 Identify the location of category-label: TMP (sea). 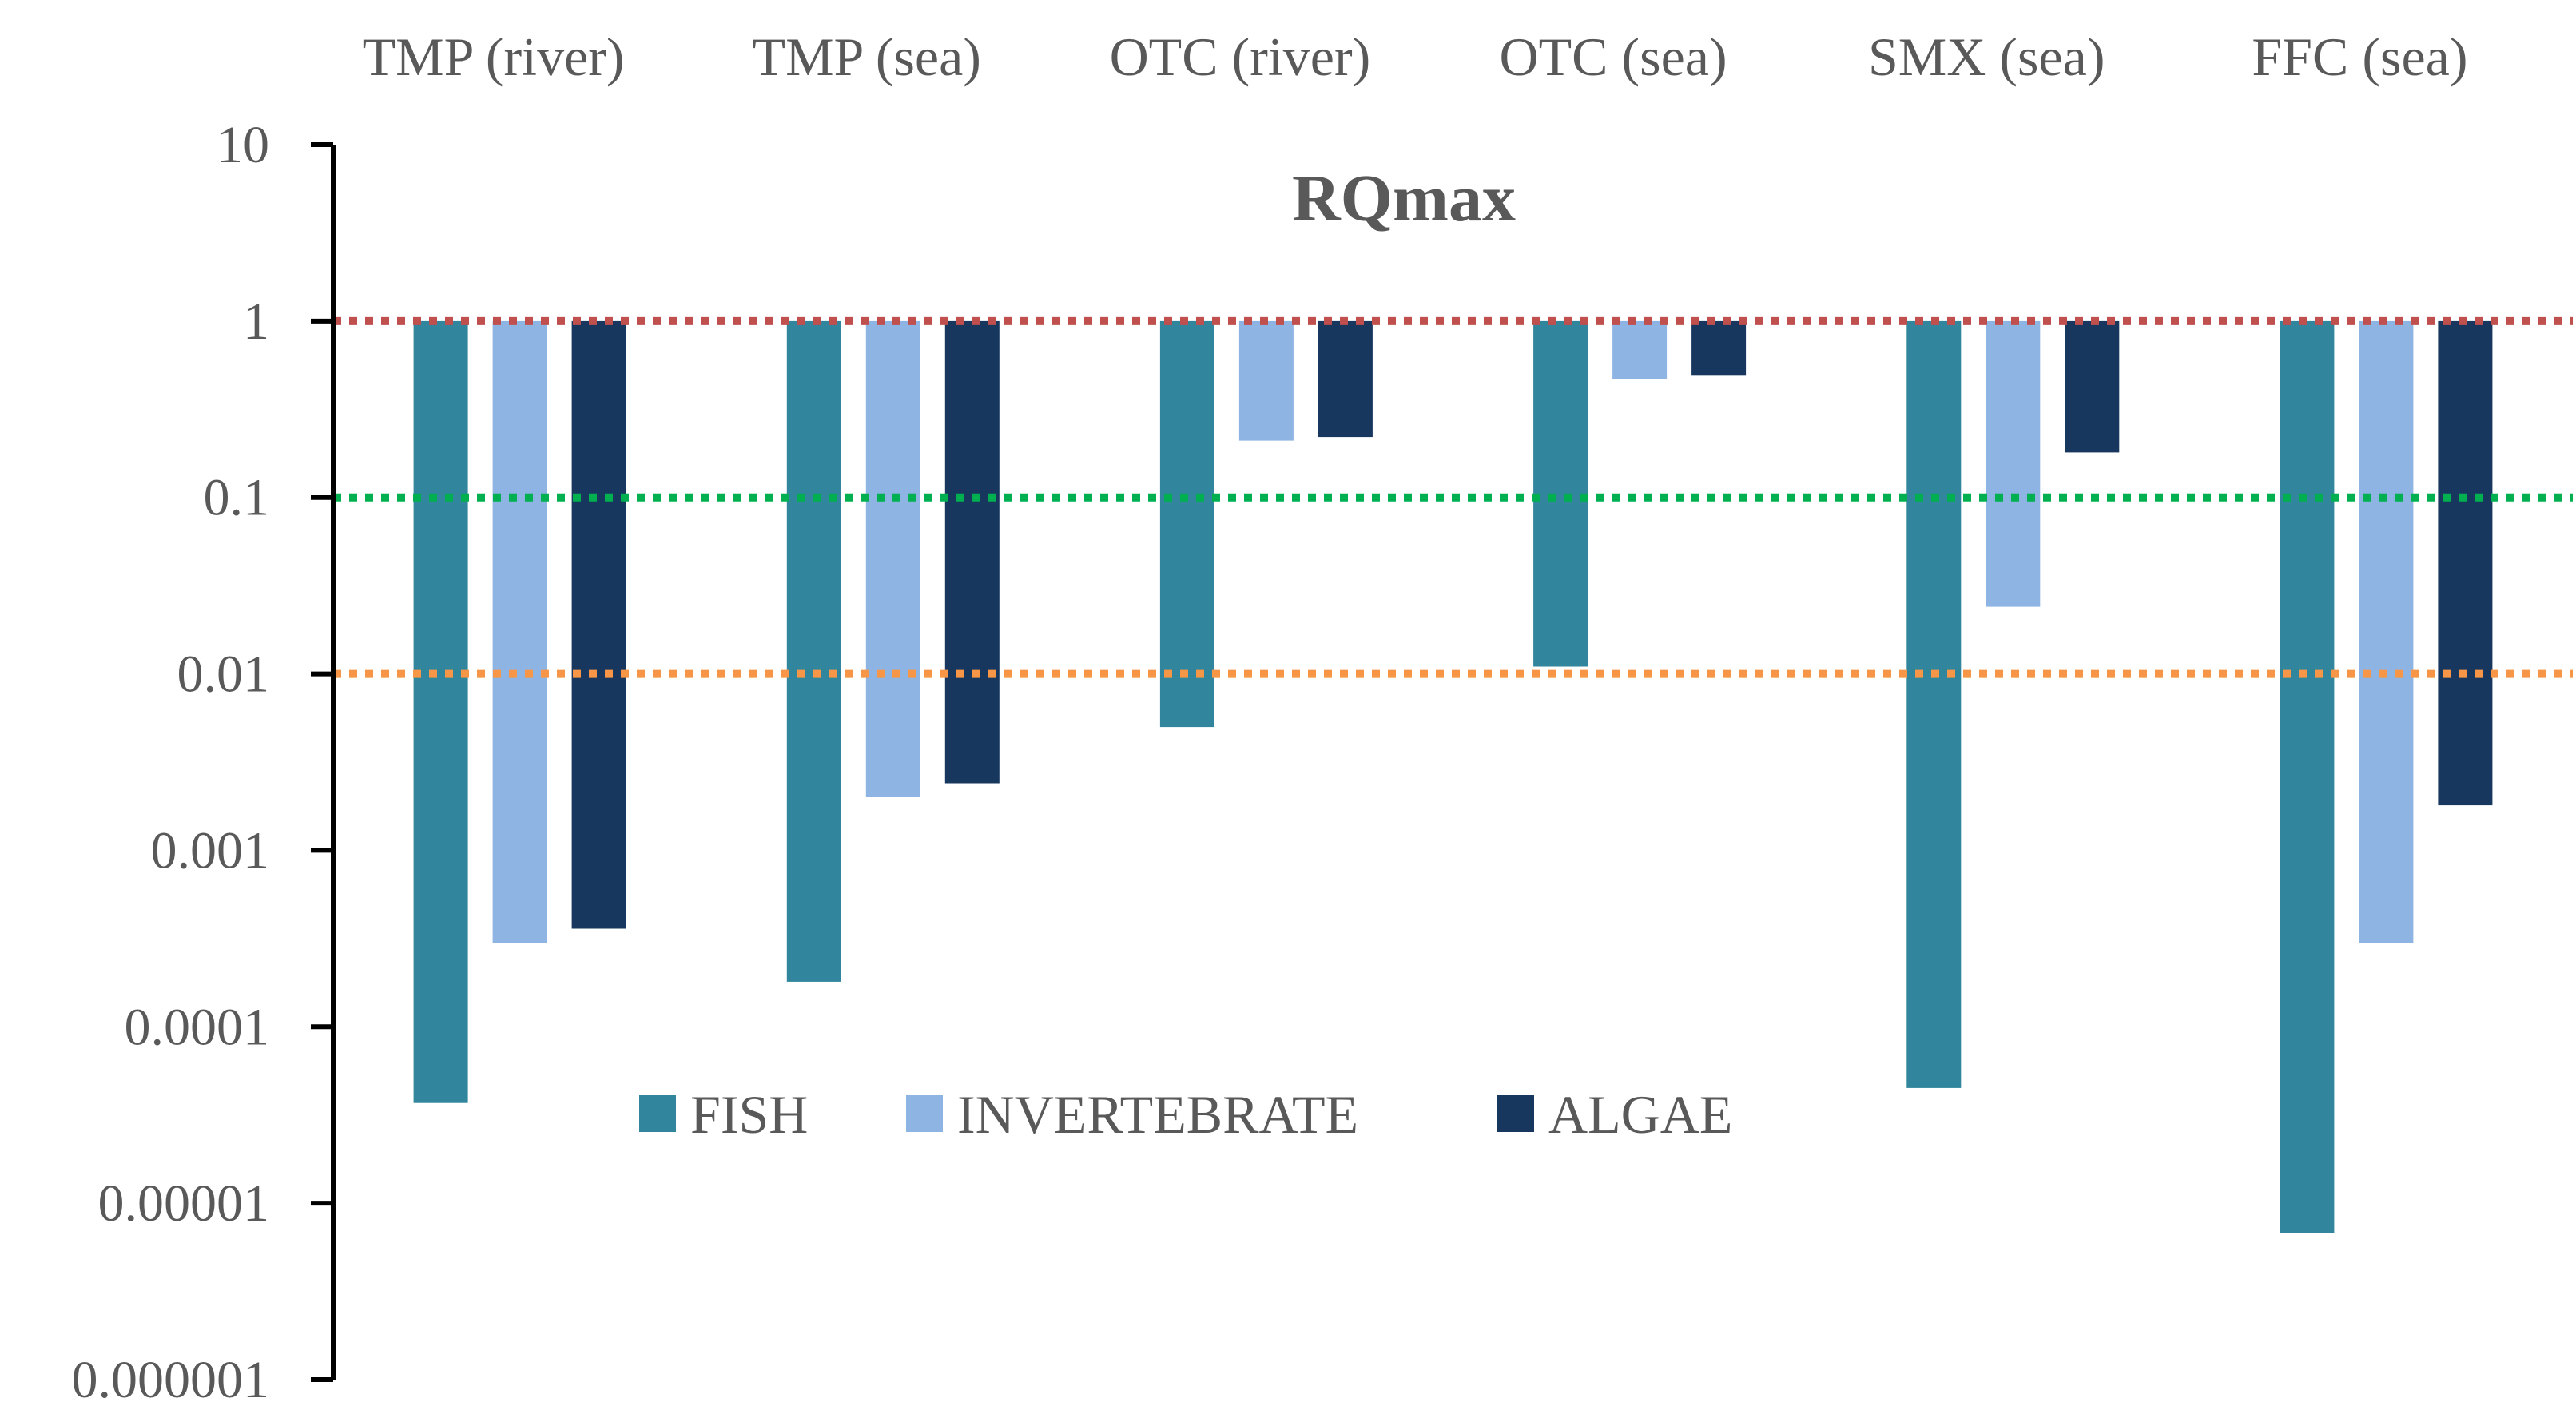
(867, 56).